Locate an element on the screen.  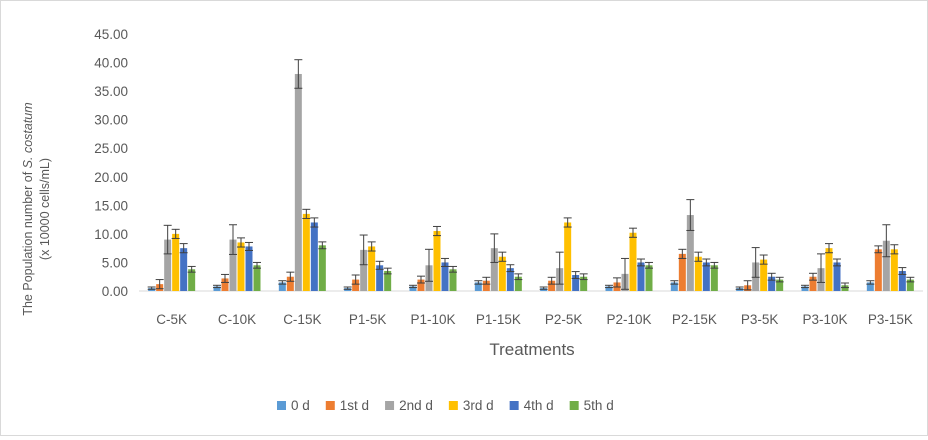
y-tick-label: 0.00 is located at coordinates (115, 291).